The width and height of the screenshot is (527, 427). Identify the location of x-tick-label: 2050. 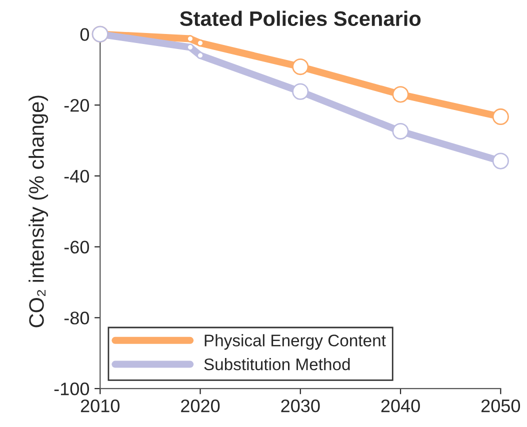
(500, 405).